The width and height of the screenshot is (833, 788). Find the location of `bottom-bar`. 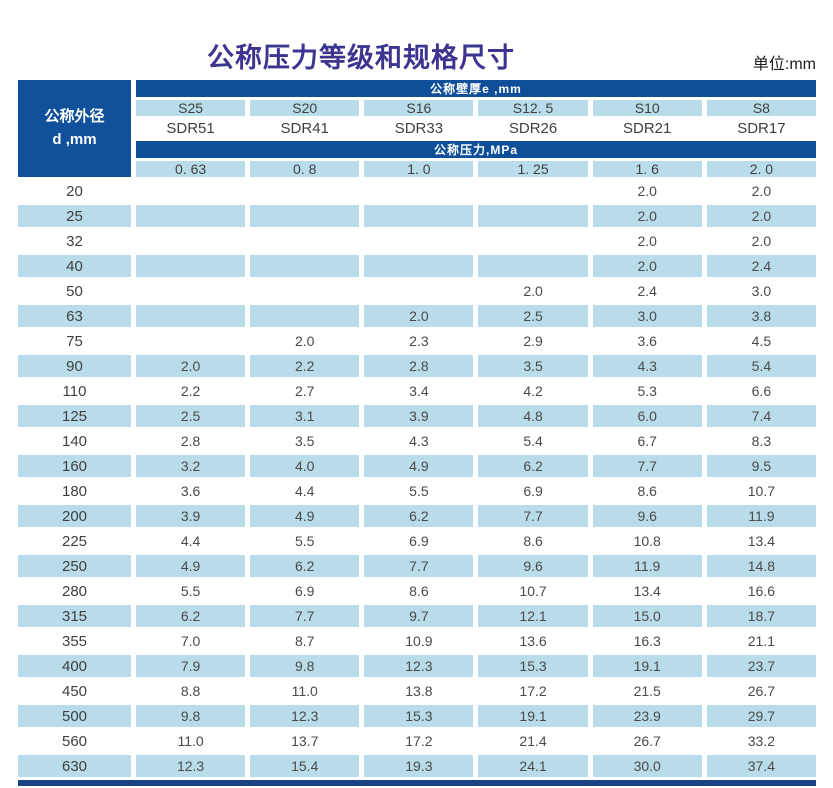

bottom-bar is located at coordinates (417, 783).